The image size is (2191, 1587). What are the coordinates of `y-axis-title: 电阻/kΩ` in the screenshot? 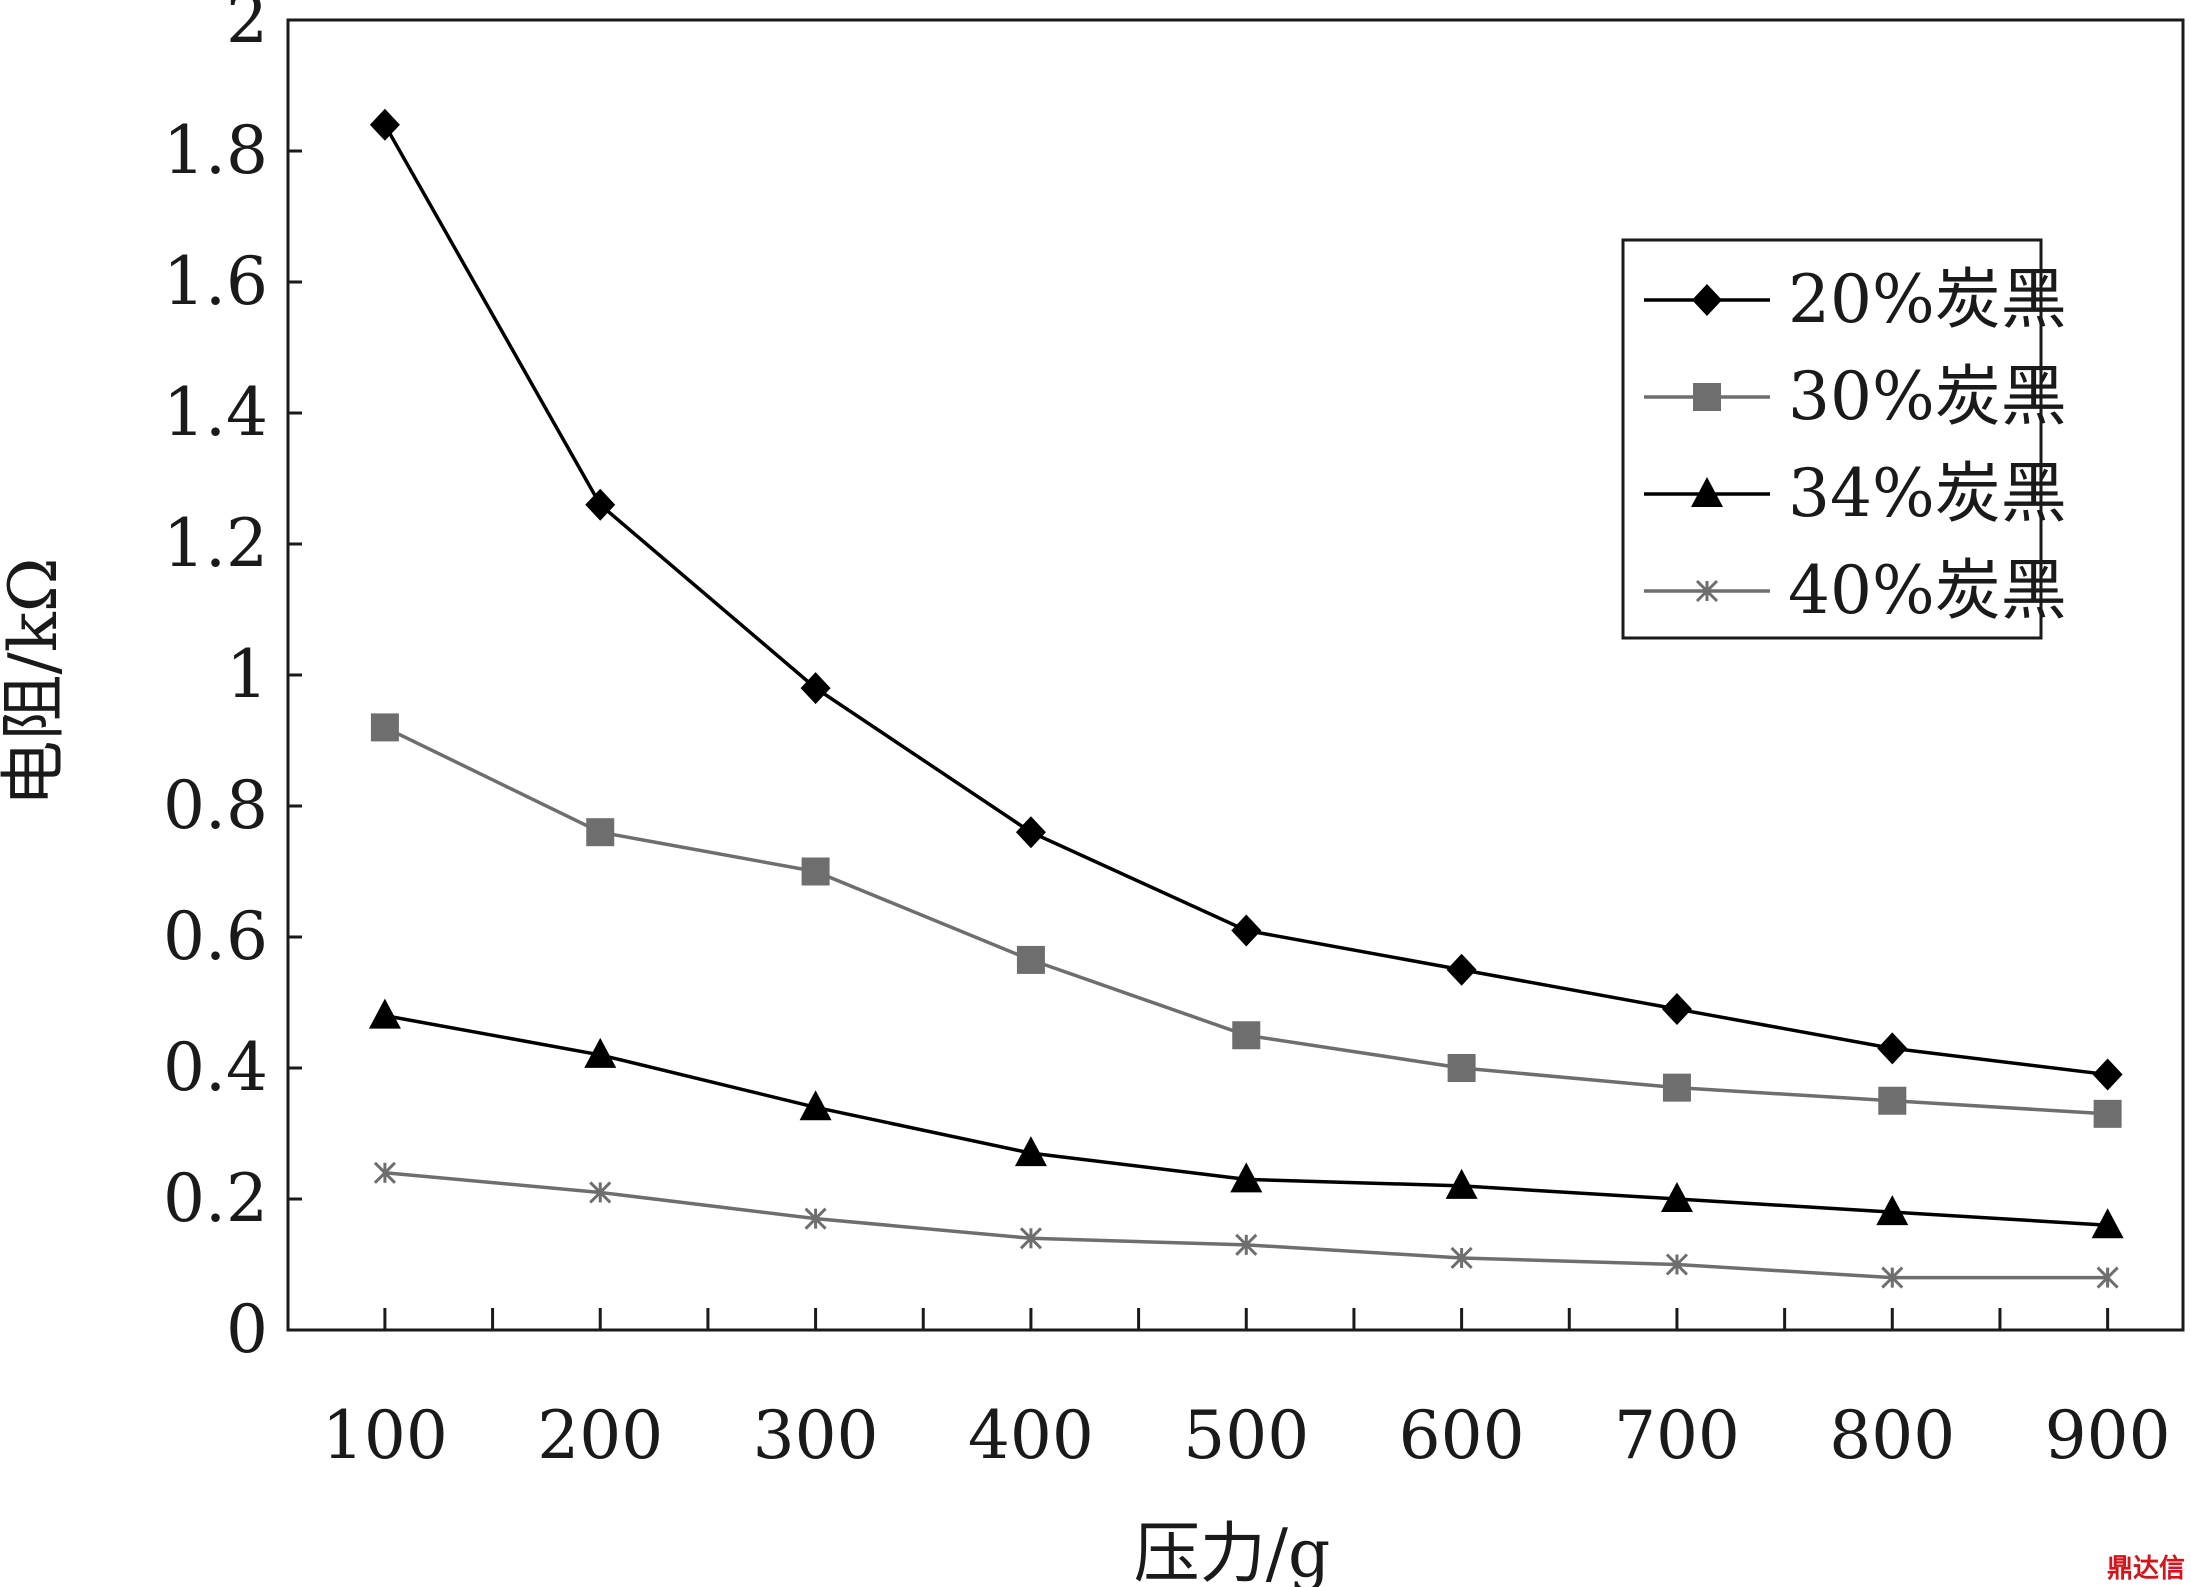 It's located at (36, 682).